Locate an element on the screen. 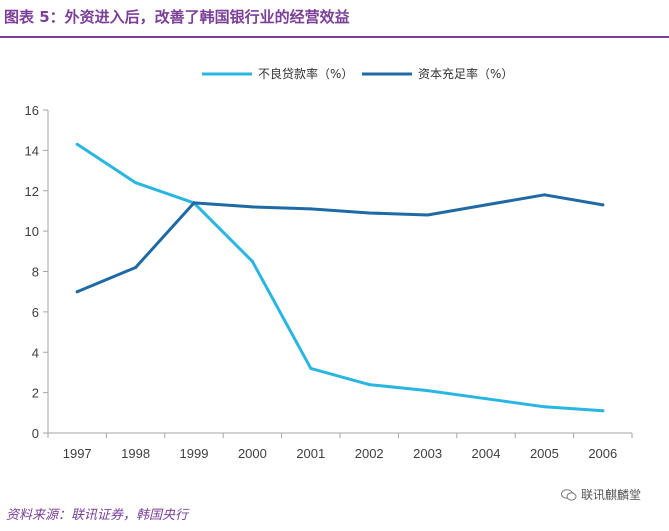  y-tick-label: 14 is located at coordinates (32, 150).